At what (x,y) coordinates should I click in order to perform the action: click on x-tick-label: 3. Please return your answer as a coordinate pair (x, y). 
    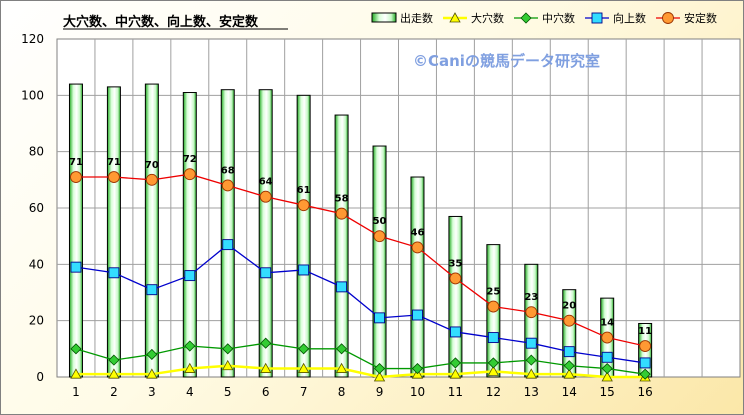
    Looking at the image, I should click on (152, 392).